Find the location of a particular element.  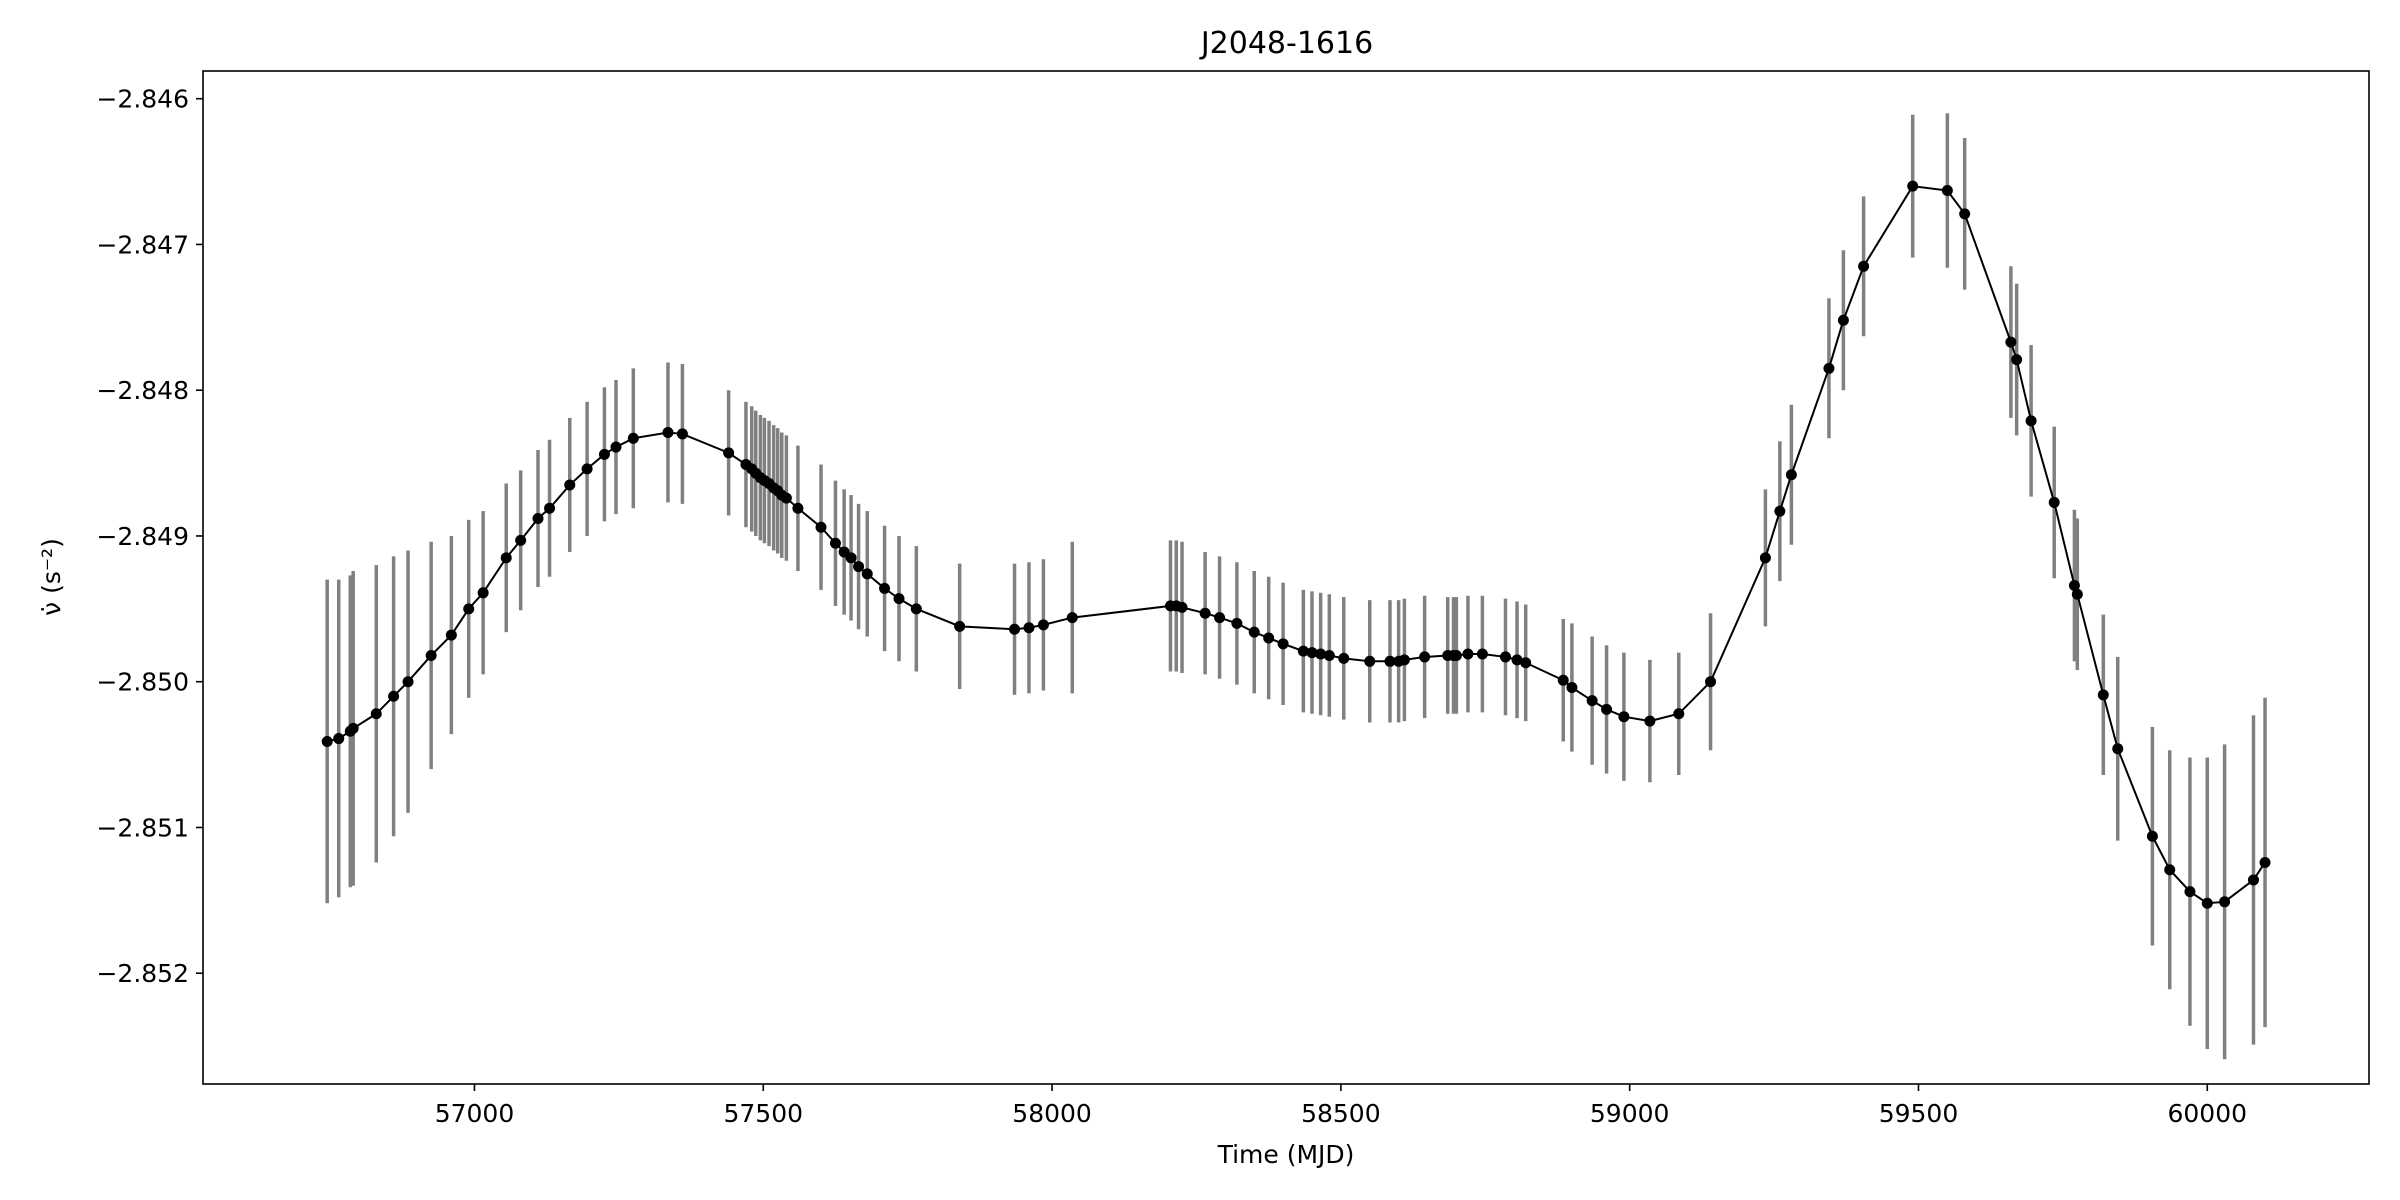

y-tick-label: −2.847 is located at coordinates (142, 244).